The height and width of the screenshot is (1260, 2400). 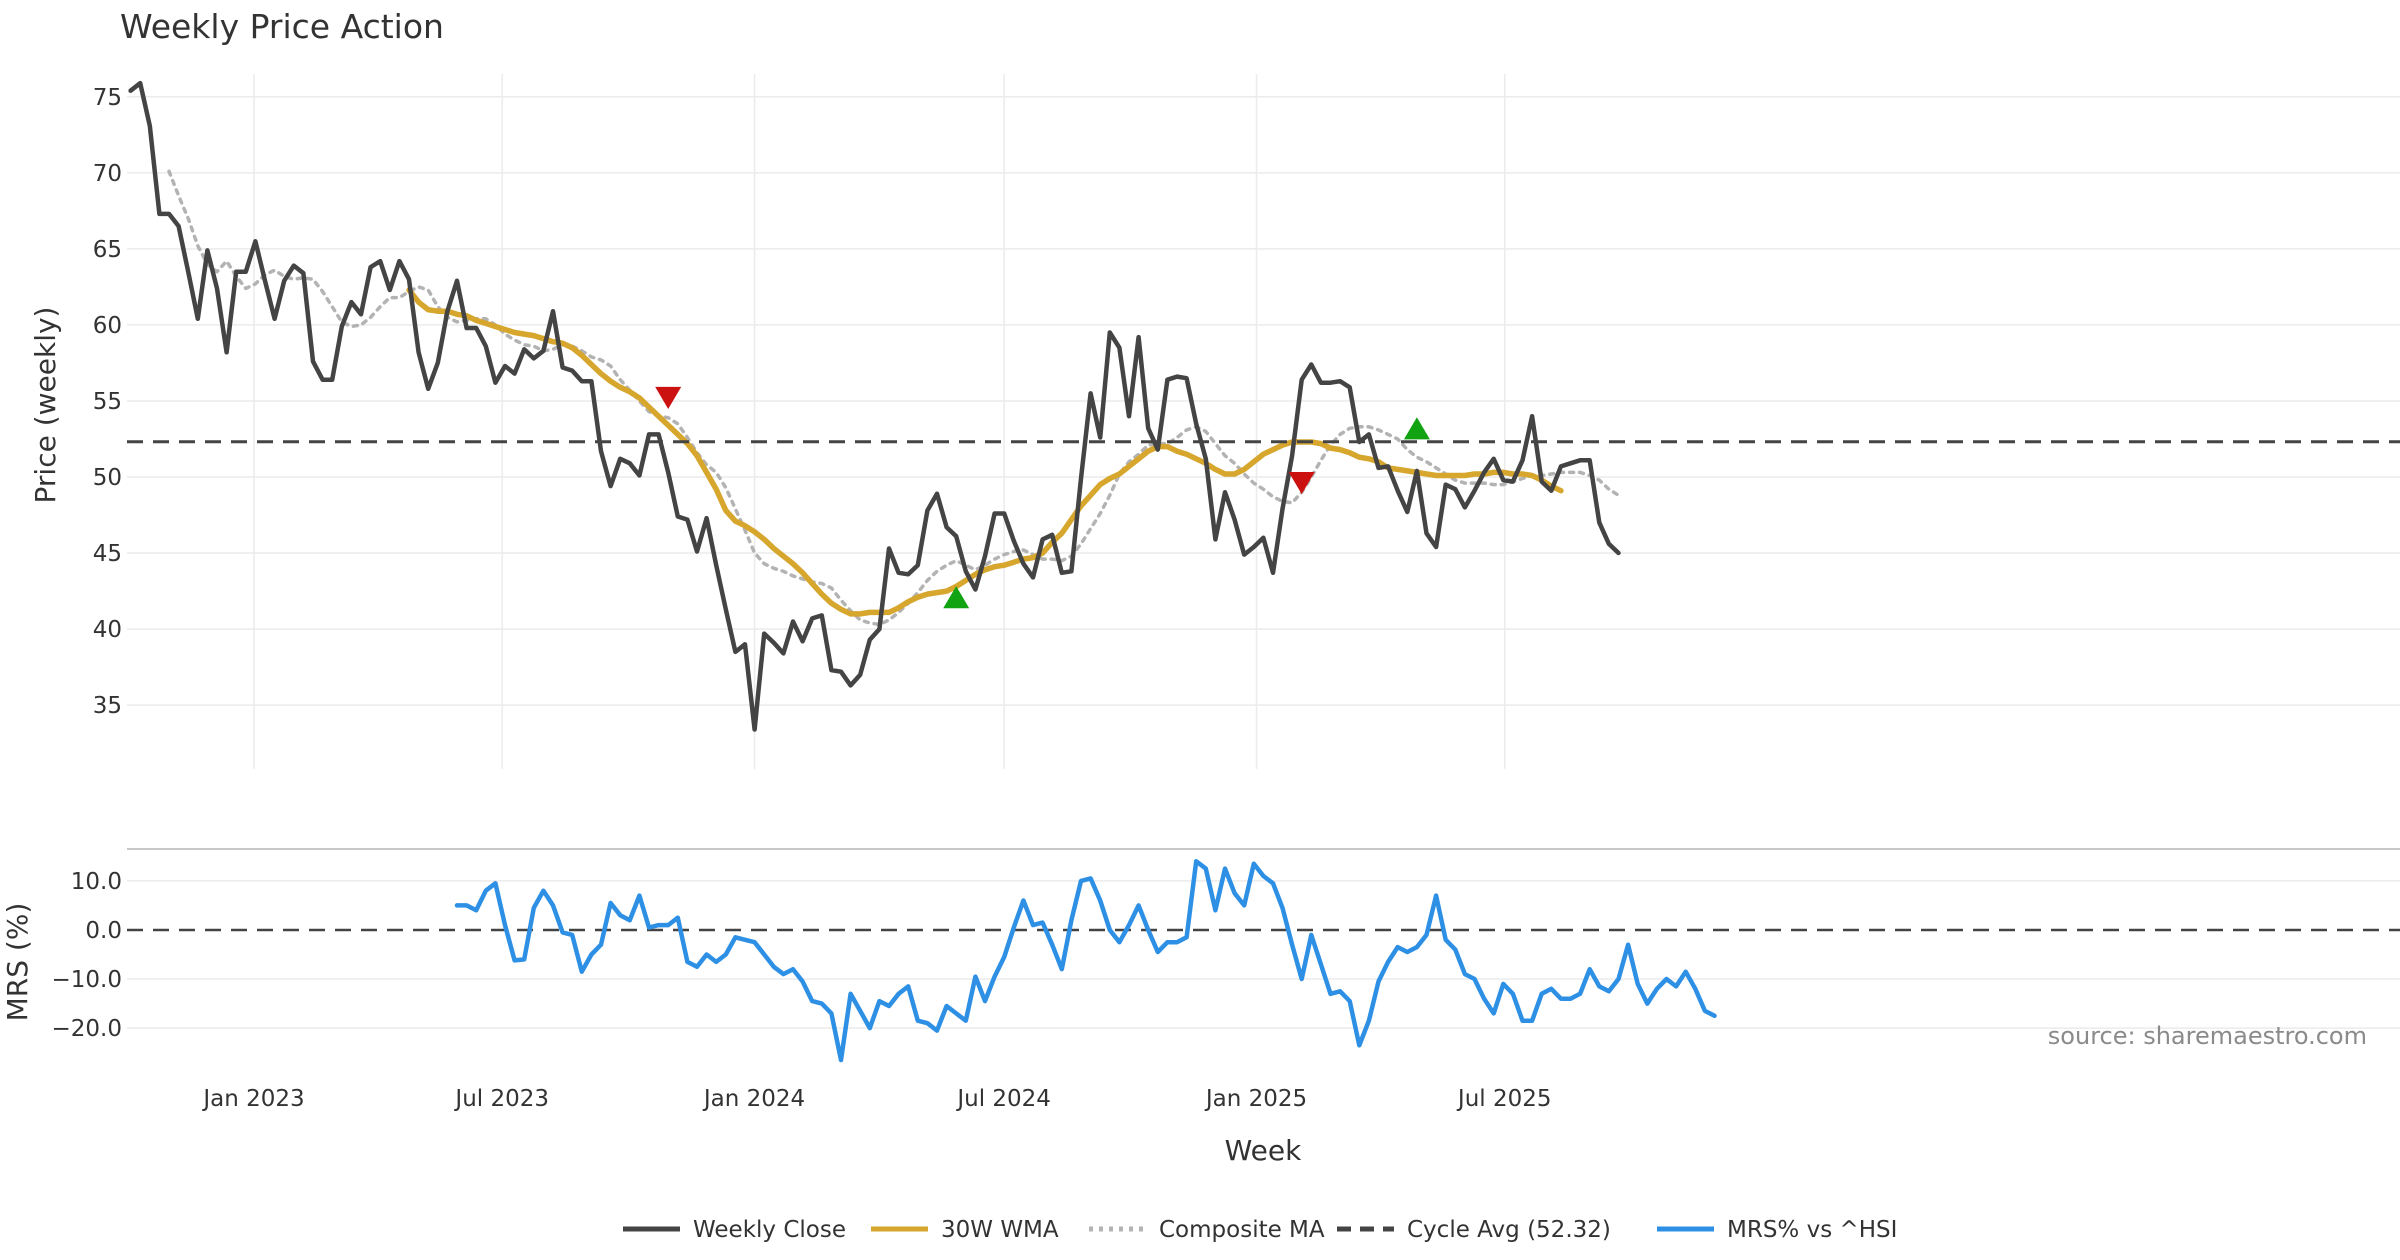 I want to click on price-y-tick-label: 65, so click(x=107, y=250).